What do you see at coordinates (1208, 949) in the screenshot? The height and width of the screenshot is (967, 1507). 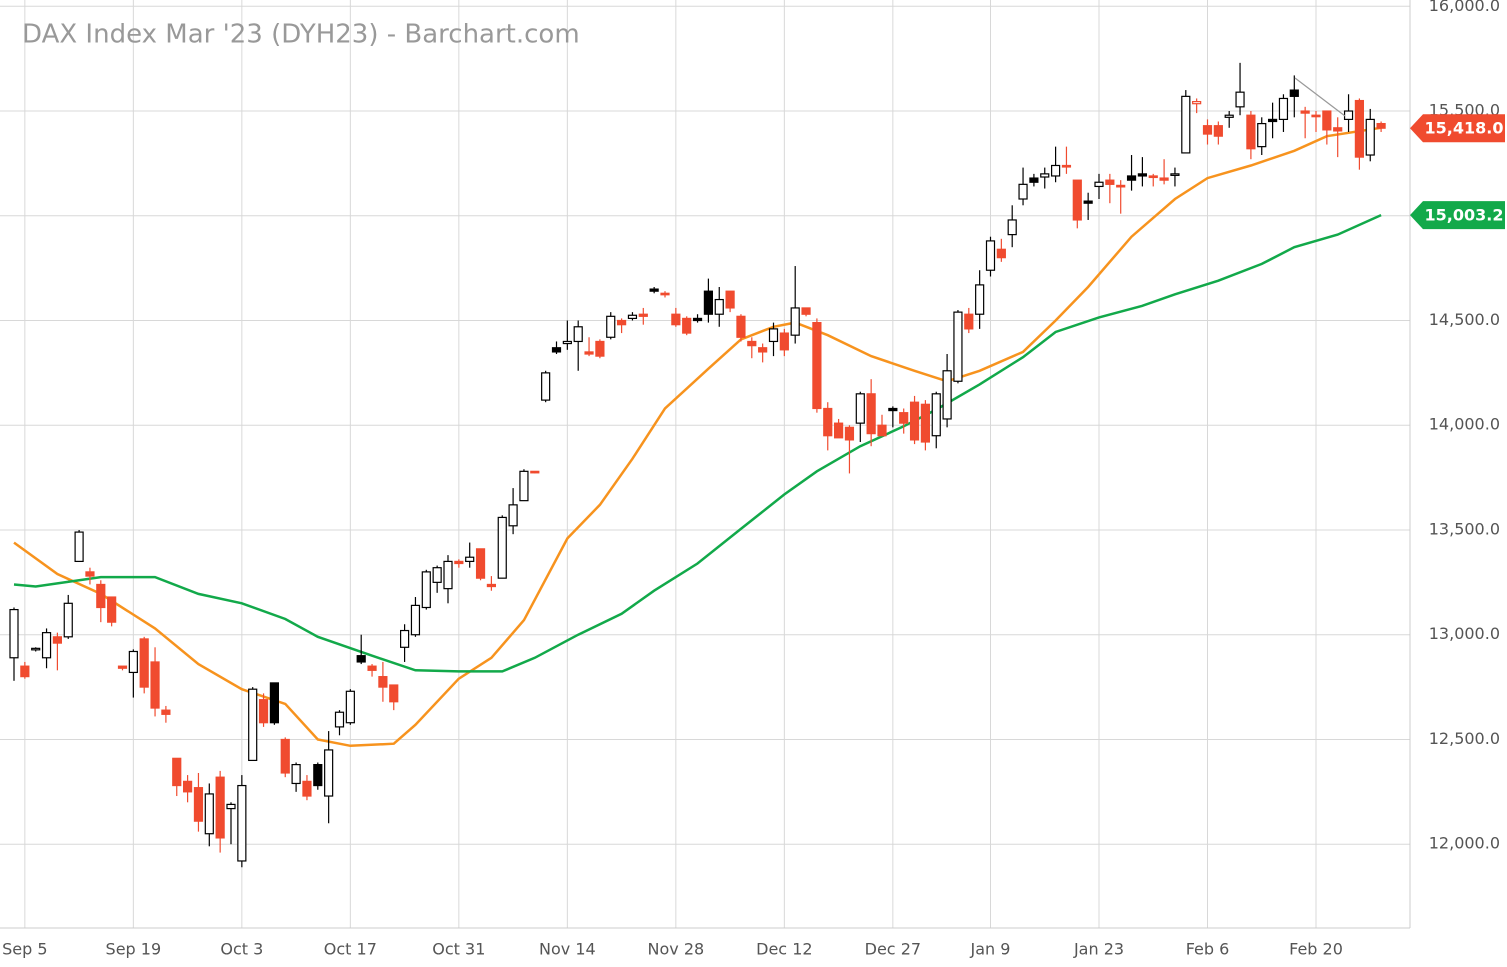 I see `x-tick-label: Feb 6` at bounding box center [1208, 949].